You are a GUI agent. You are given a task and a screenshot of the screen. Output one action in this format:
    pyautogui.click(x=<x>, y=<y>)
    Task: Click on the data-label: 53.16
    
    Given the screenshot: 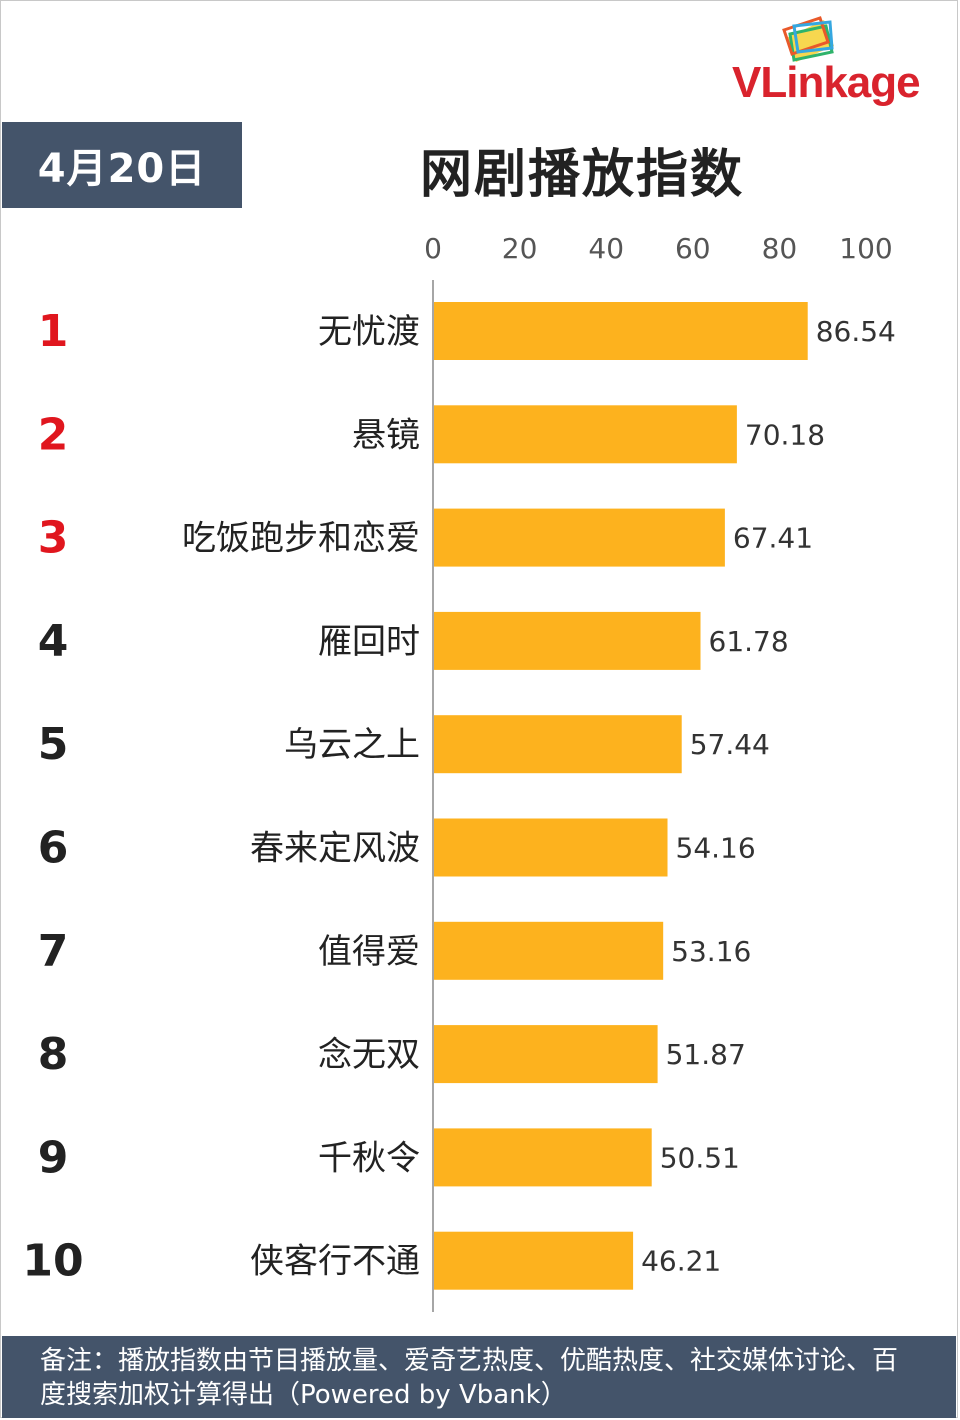 What is the action you would take?
    pyautogui.click(x=711, y=951)
    